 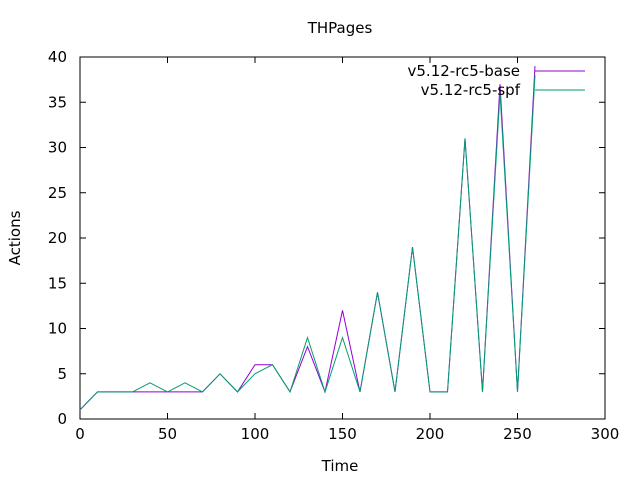 What do you see at coordinates (167, 434) in the screenshot?
I see `x-tick-label: 50` at bounding box center [167, 434].